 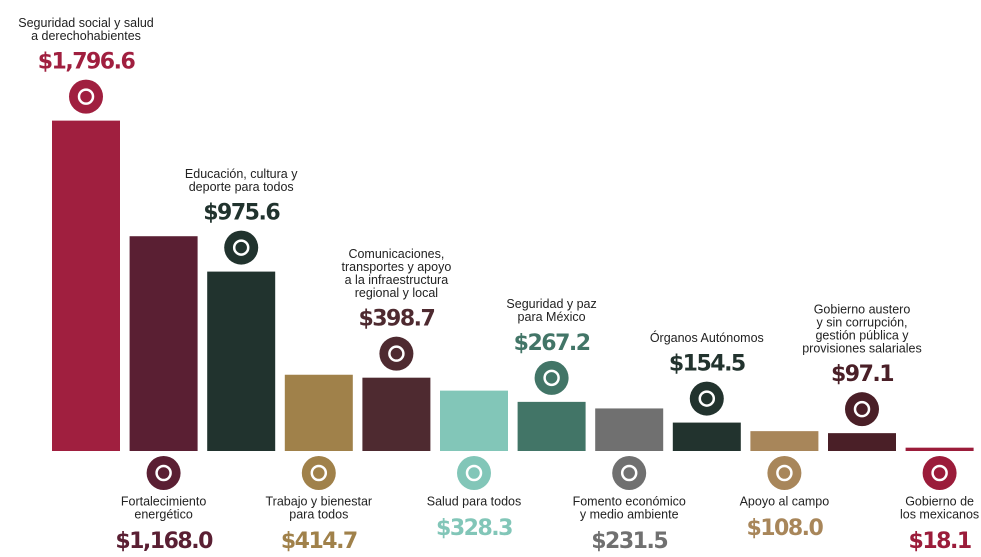 What do you see at coordinates (86, 36) in the screenshot?
I see `category-label: a derechohabientes` at bounding box center [86, 36].